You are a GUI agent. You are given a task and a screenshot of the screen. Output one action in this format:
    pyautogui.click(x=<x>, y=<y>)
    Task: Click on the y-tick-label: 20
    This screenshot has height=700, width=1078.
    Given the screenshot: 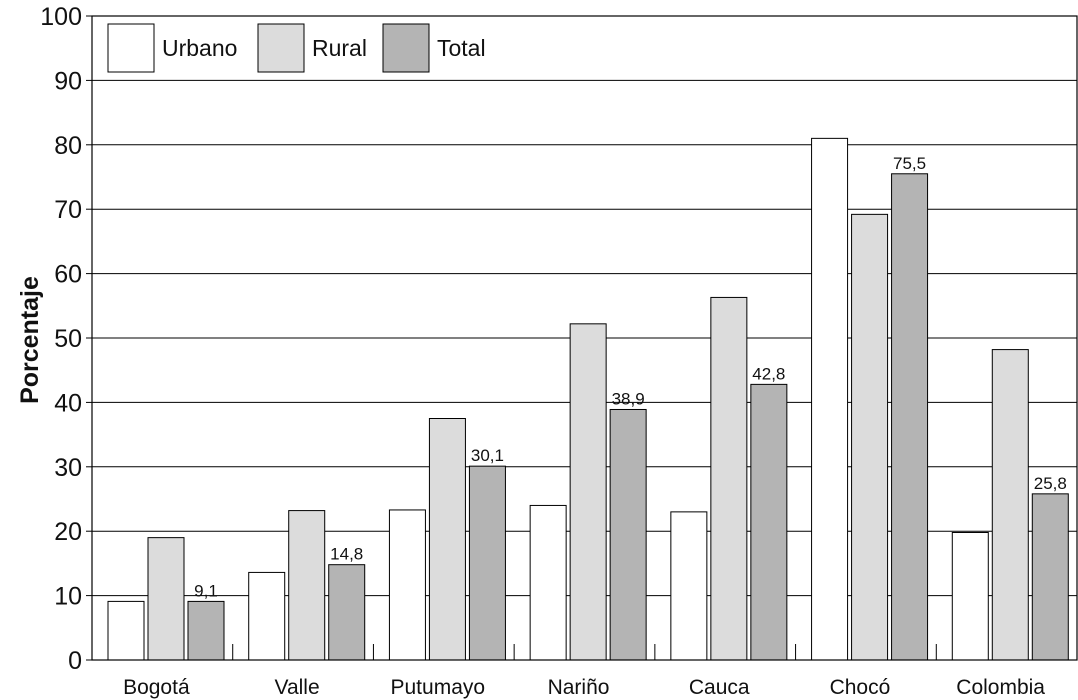 What is the action you would take?
    pyautogui.click(x=68, y=532)
    